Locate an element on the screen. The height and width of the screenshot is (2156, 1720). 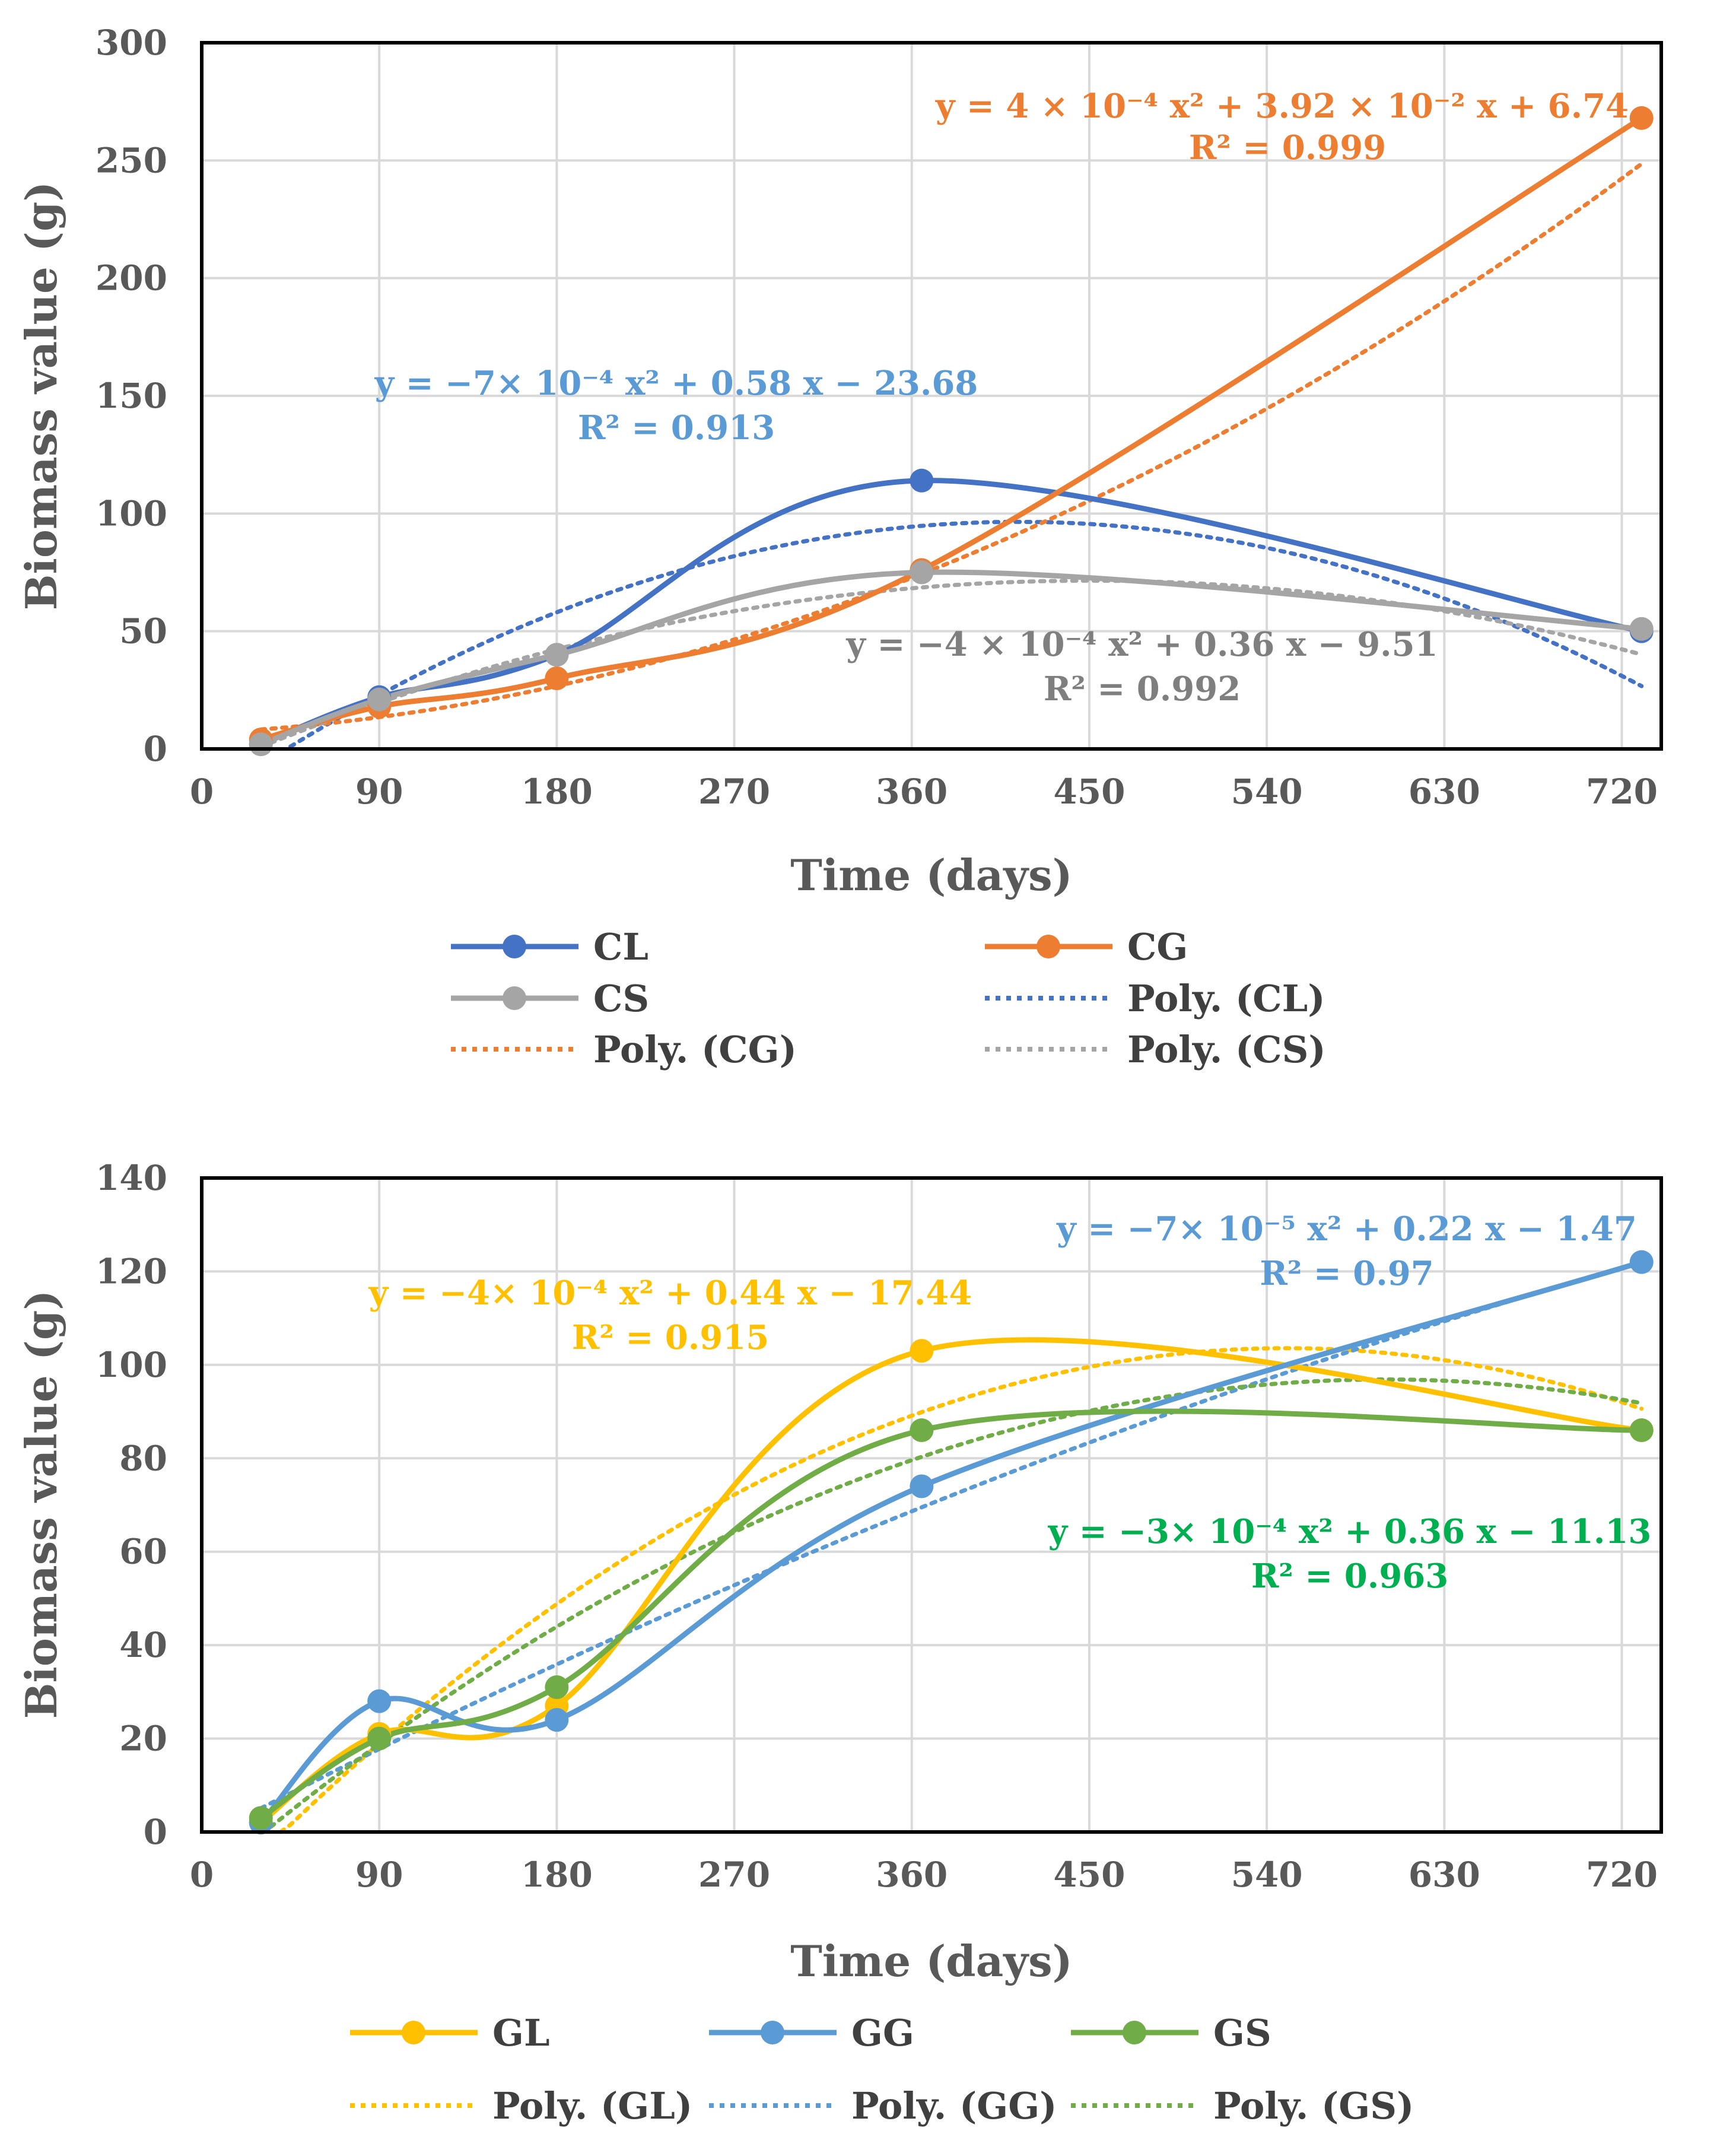
legend-label-cs: CS is located at coordinates (621, 998).